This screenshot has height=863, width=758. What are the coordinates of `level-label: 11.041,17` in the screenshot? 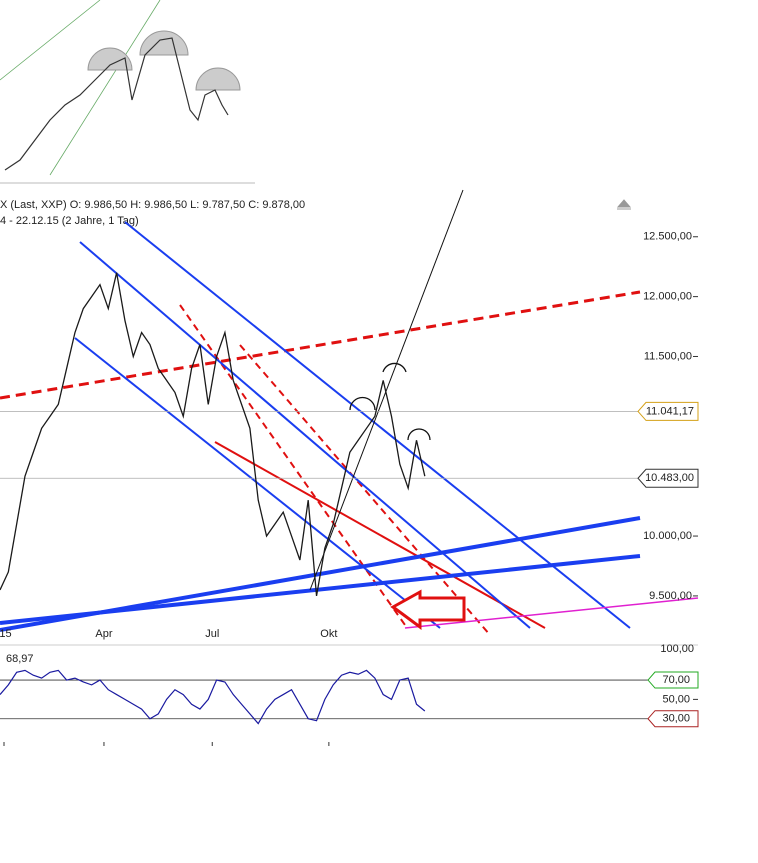 It's located at (670, 411).